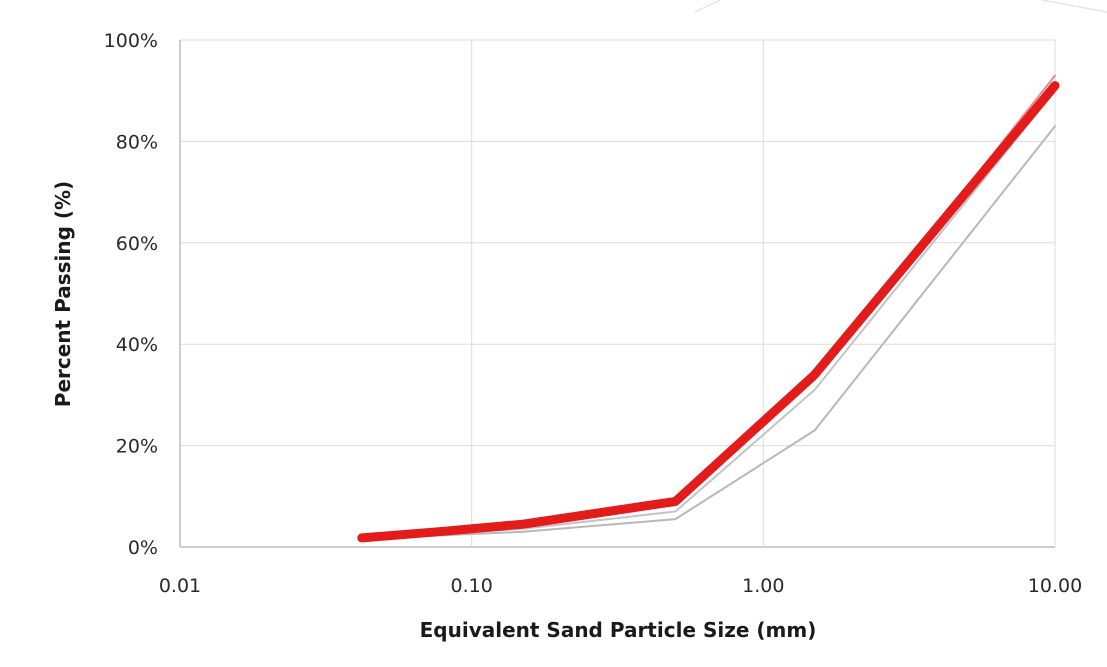 The width and height of the screenshot is (1107, 667). What do you see at coordinates (131, 41) in the screenshot?
I see `y-tick-label: 100%` at bounding box center [131, 41].